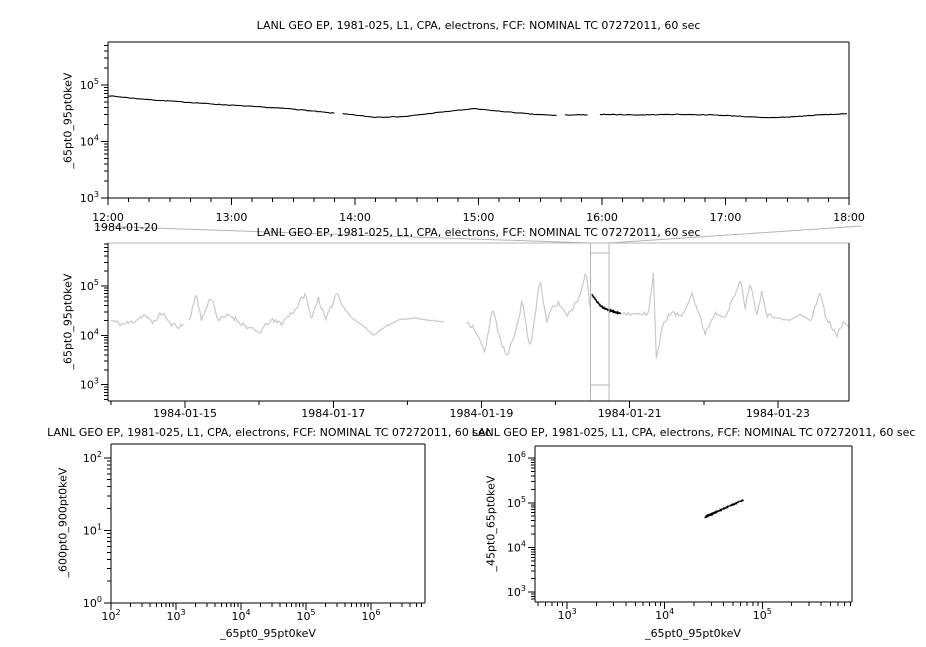 This screenshot has height=647, width=926. What do you see at coordinates (479, 217) in the screenshot?
I see `tick-label: 15:00` at bounding box center [479, 217].